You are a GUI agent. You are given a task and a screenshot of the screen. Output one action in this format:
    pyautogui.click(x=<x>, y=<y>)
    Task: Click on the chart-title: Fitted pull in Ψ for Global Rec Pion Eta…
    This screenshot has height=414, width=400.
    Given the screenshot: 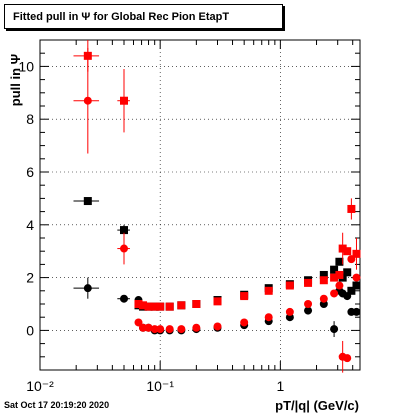 What is the action you would take?
    pyautogui.click(x=143, y=16)
    